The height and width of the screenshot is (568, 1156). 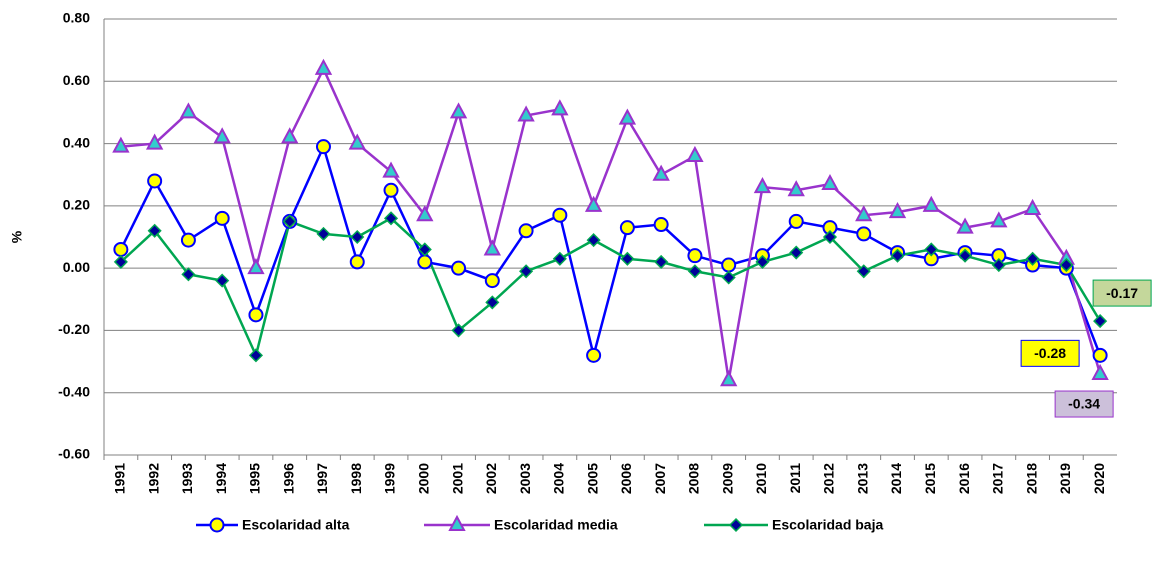 I want to click on x-tick-label: 2000, so click(x=423, y=478).